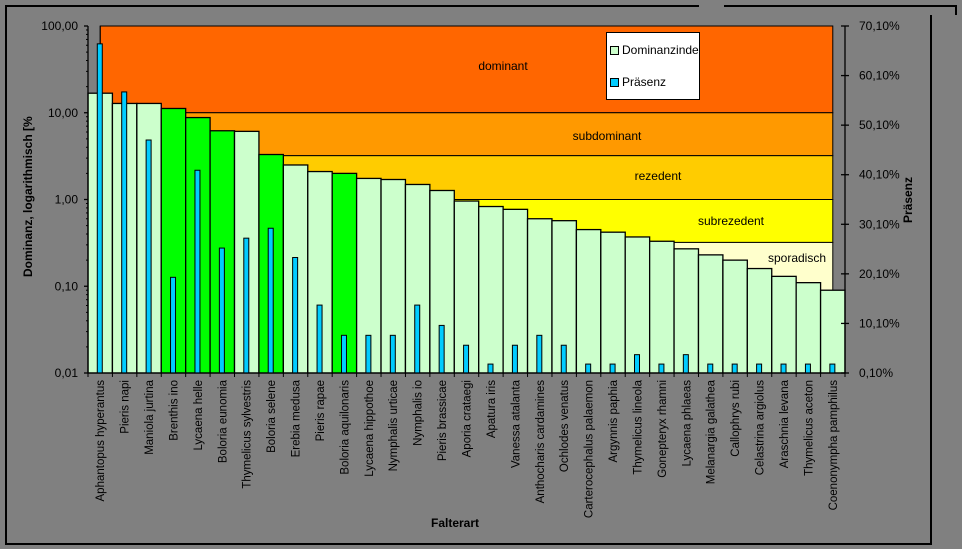 This screenshot has width=962, height=549. What do you see at coordinates (67, 373) in the screenshot?
I see `y-tick-label: 0,01` at bounding box center [67, 373].